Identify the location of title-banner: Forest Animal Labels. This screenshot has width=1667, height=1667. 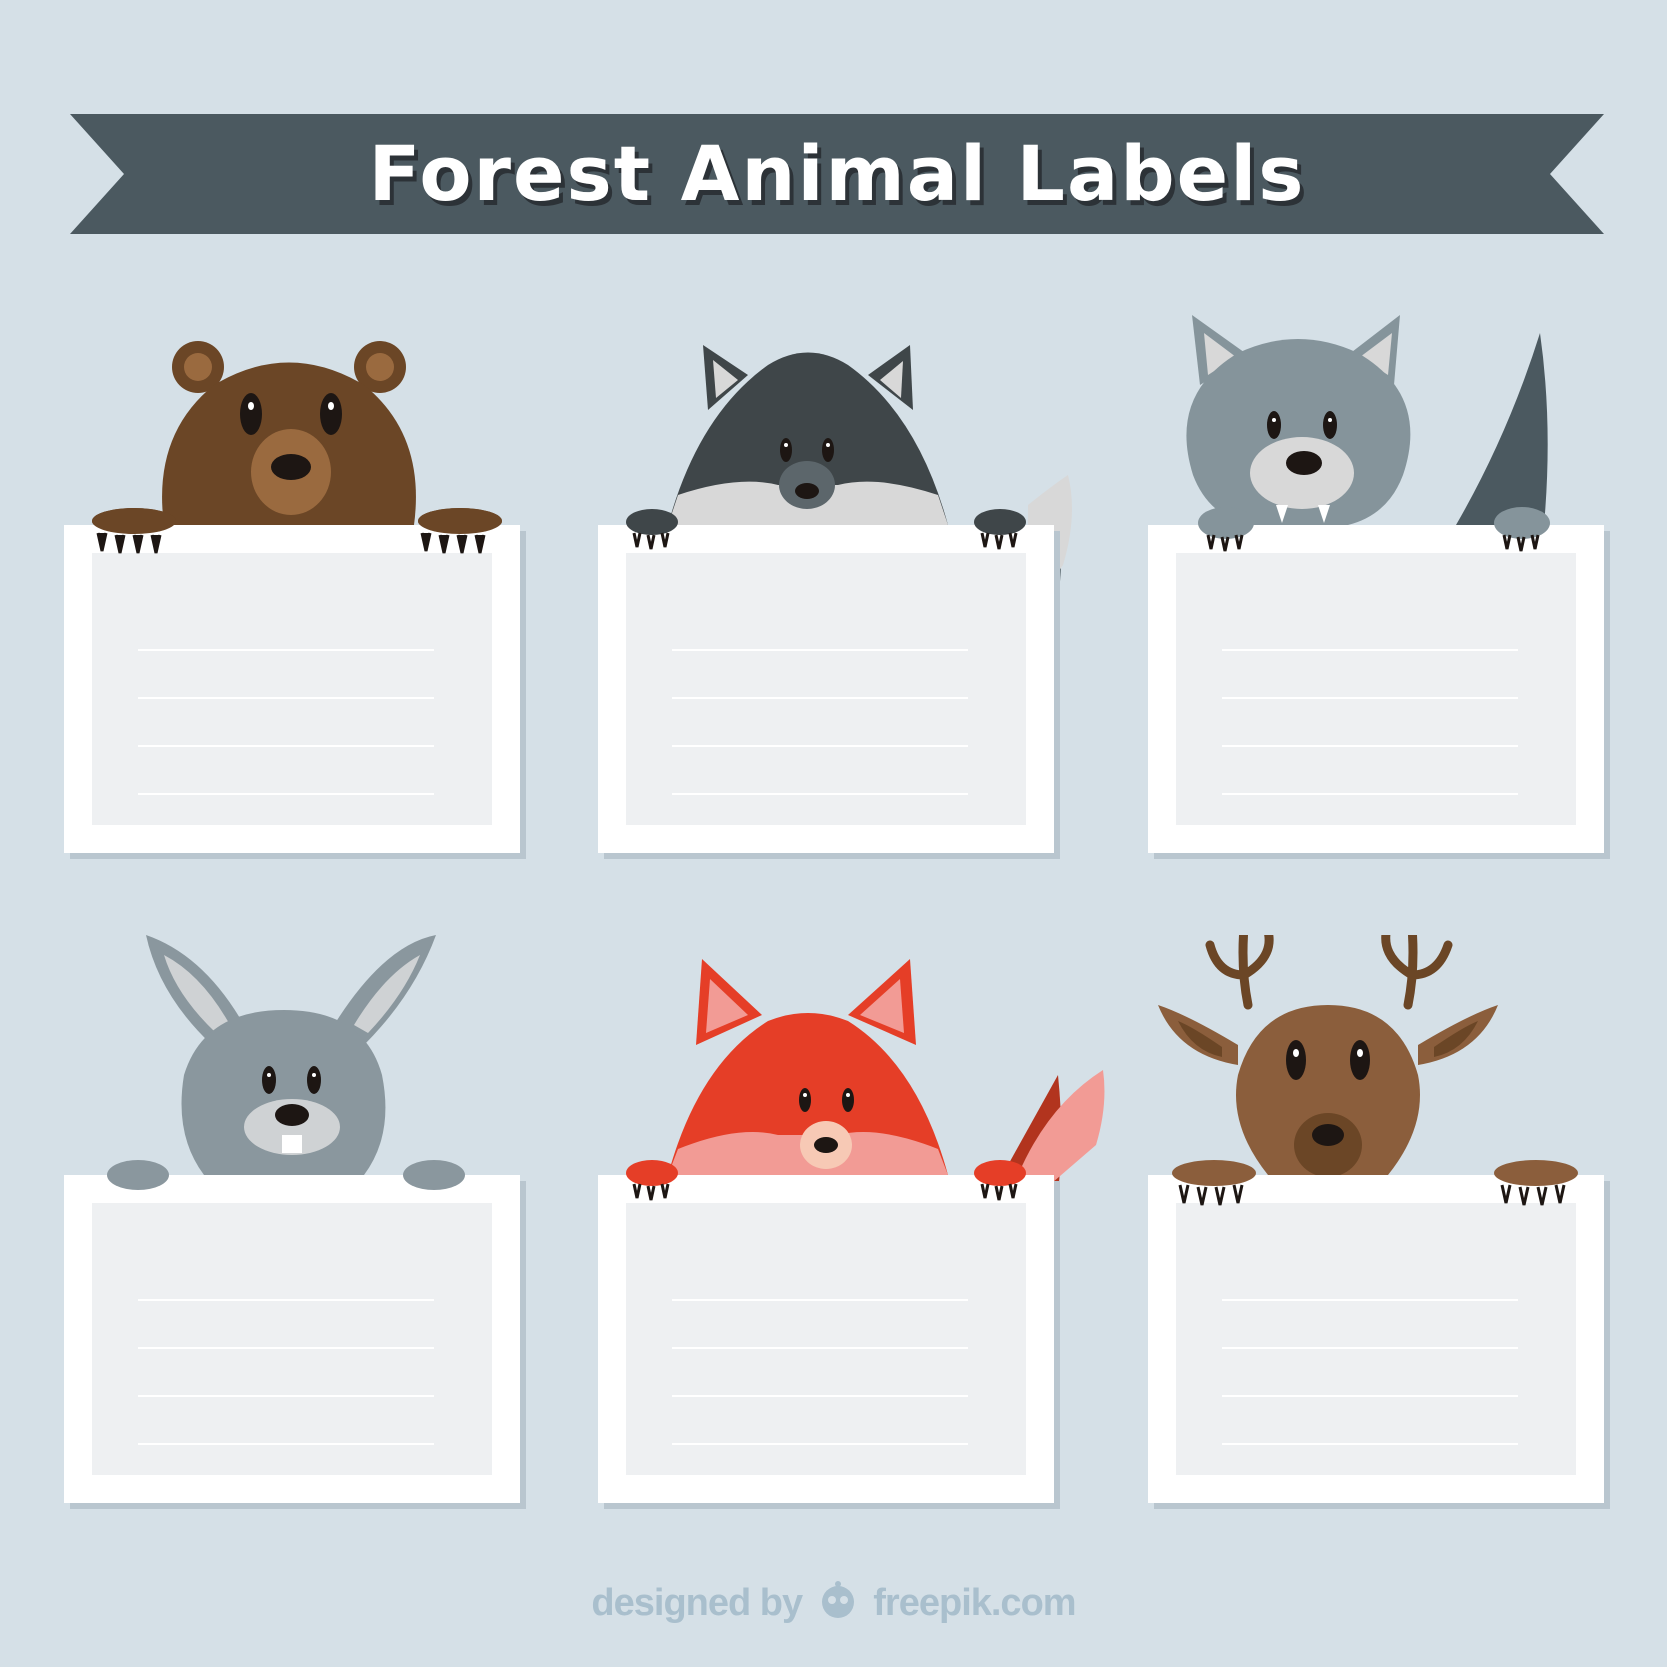
(837, 174).